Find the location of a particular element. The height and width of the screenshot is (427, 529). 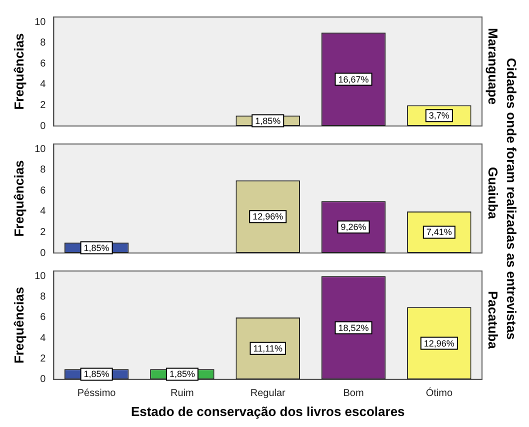

x-tick-label: Bom is located at coordinates (353, 394).